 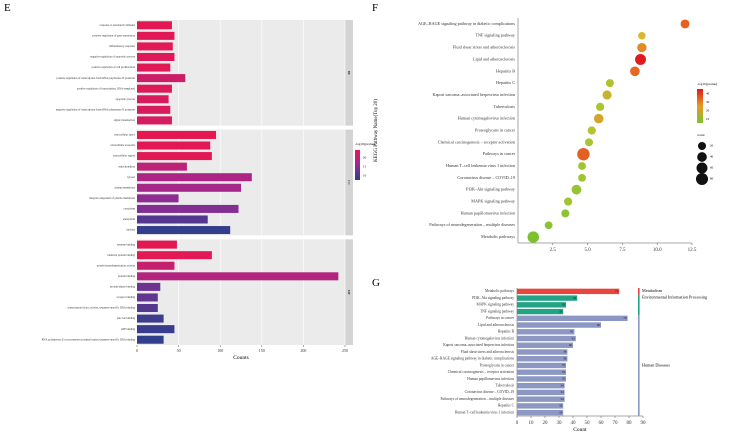 What do you see at coordinates (112, 198) in the screenshot?
I see `panel-e-term-label: integral component of plasma membrane` at bounding box center [112, 198].